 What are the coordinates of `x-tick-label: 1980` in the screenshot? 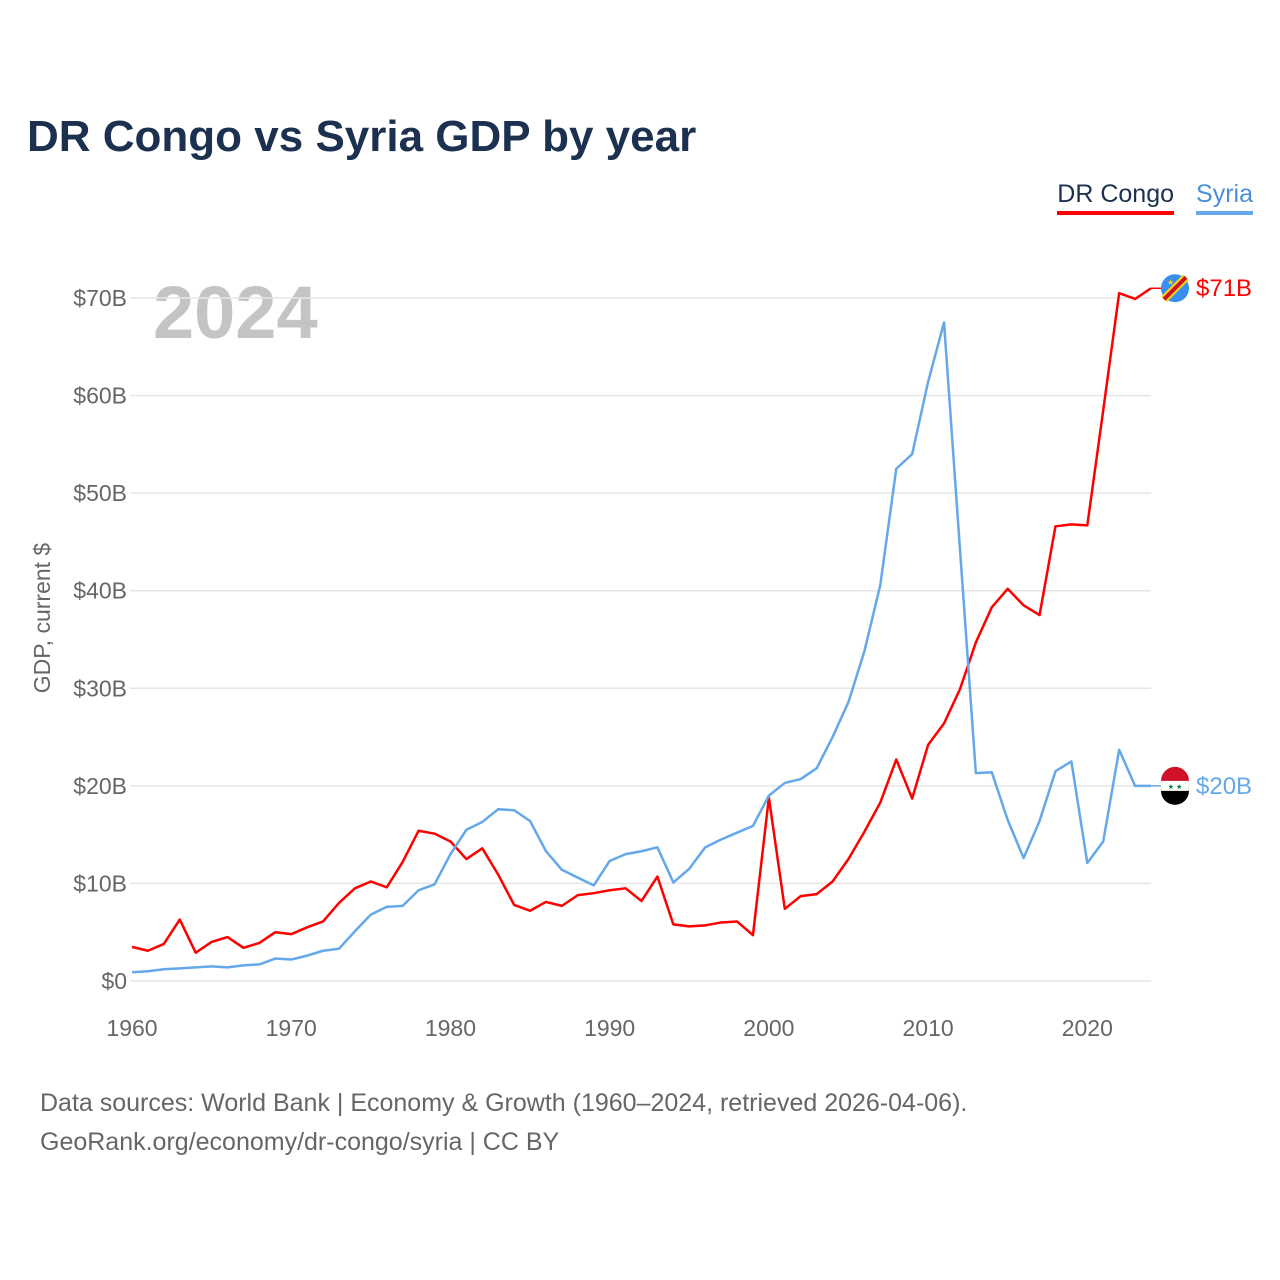 It's located at (450, 1028).